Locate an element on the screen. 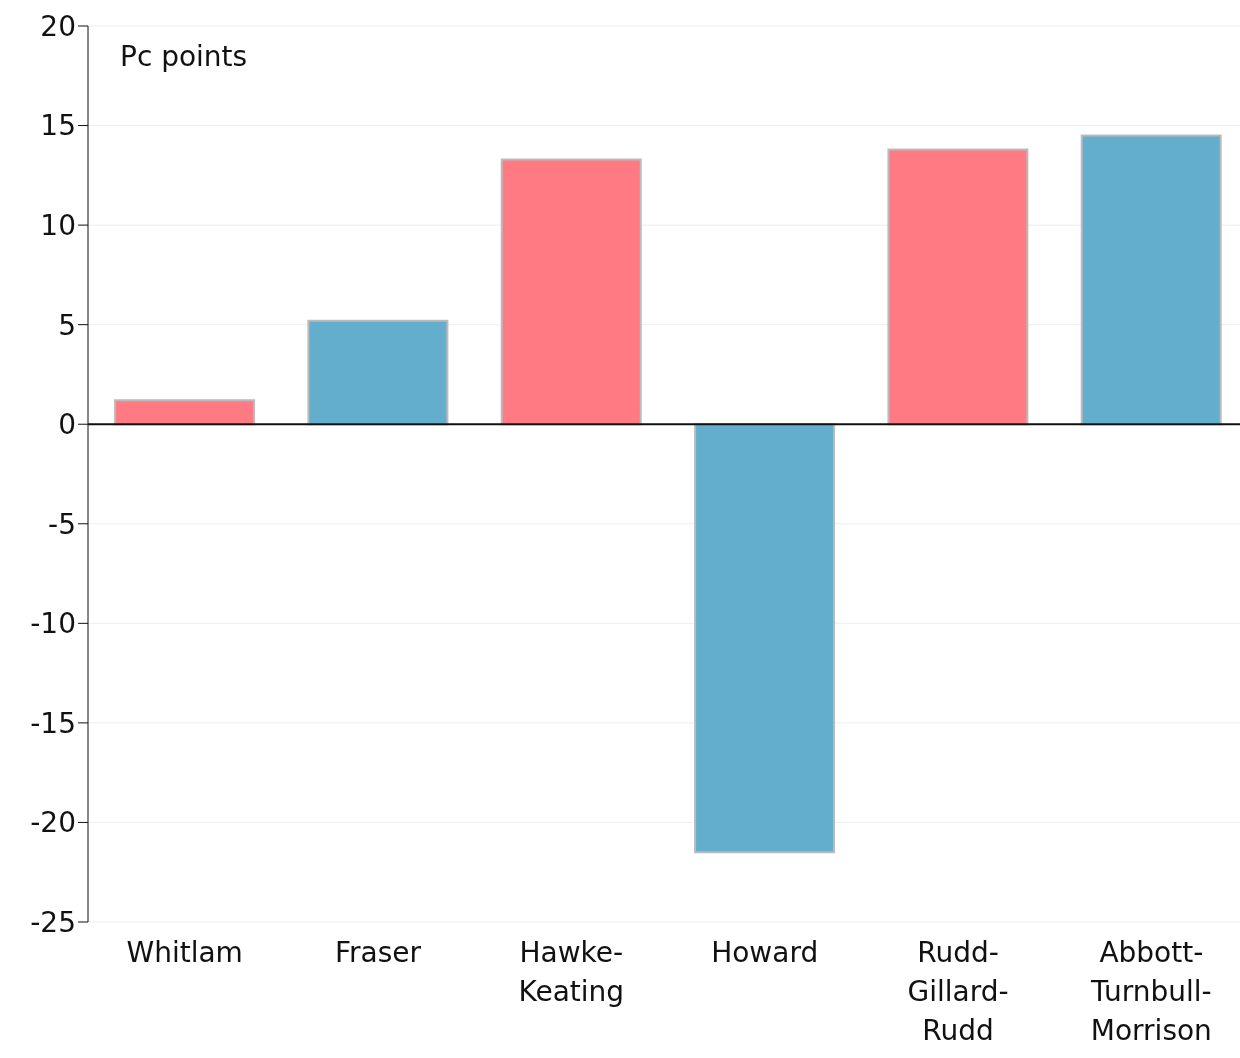 This screenshot has height=1058, width=1240. y-tick-label: 20 is located at coordinates (58, 26).